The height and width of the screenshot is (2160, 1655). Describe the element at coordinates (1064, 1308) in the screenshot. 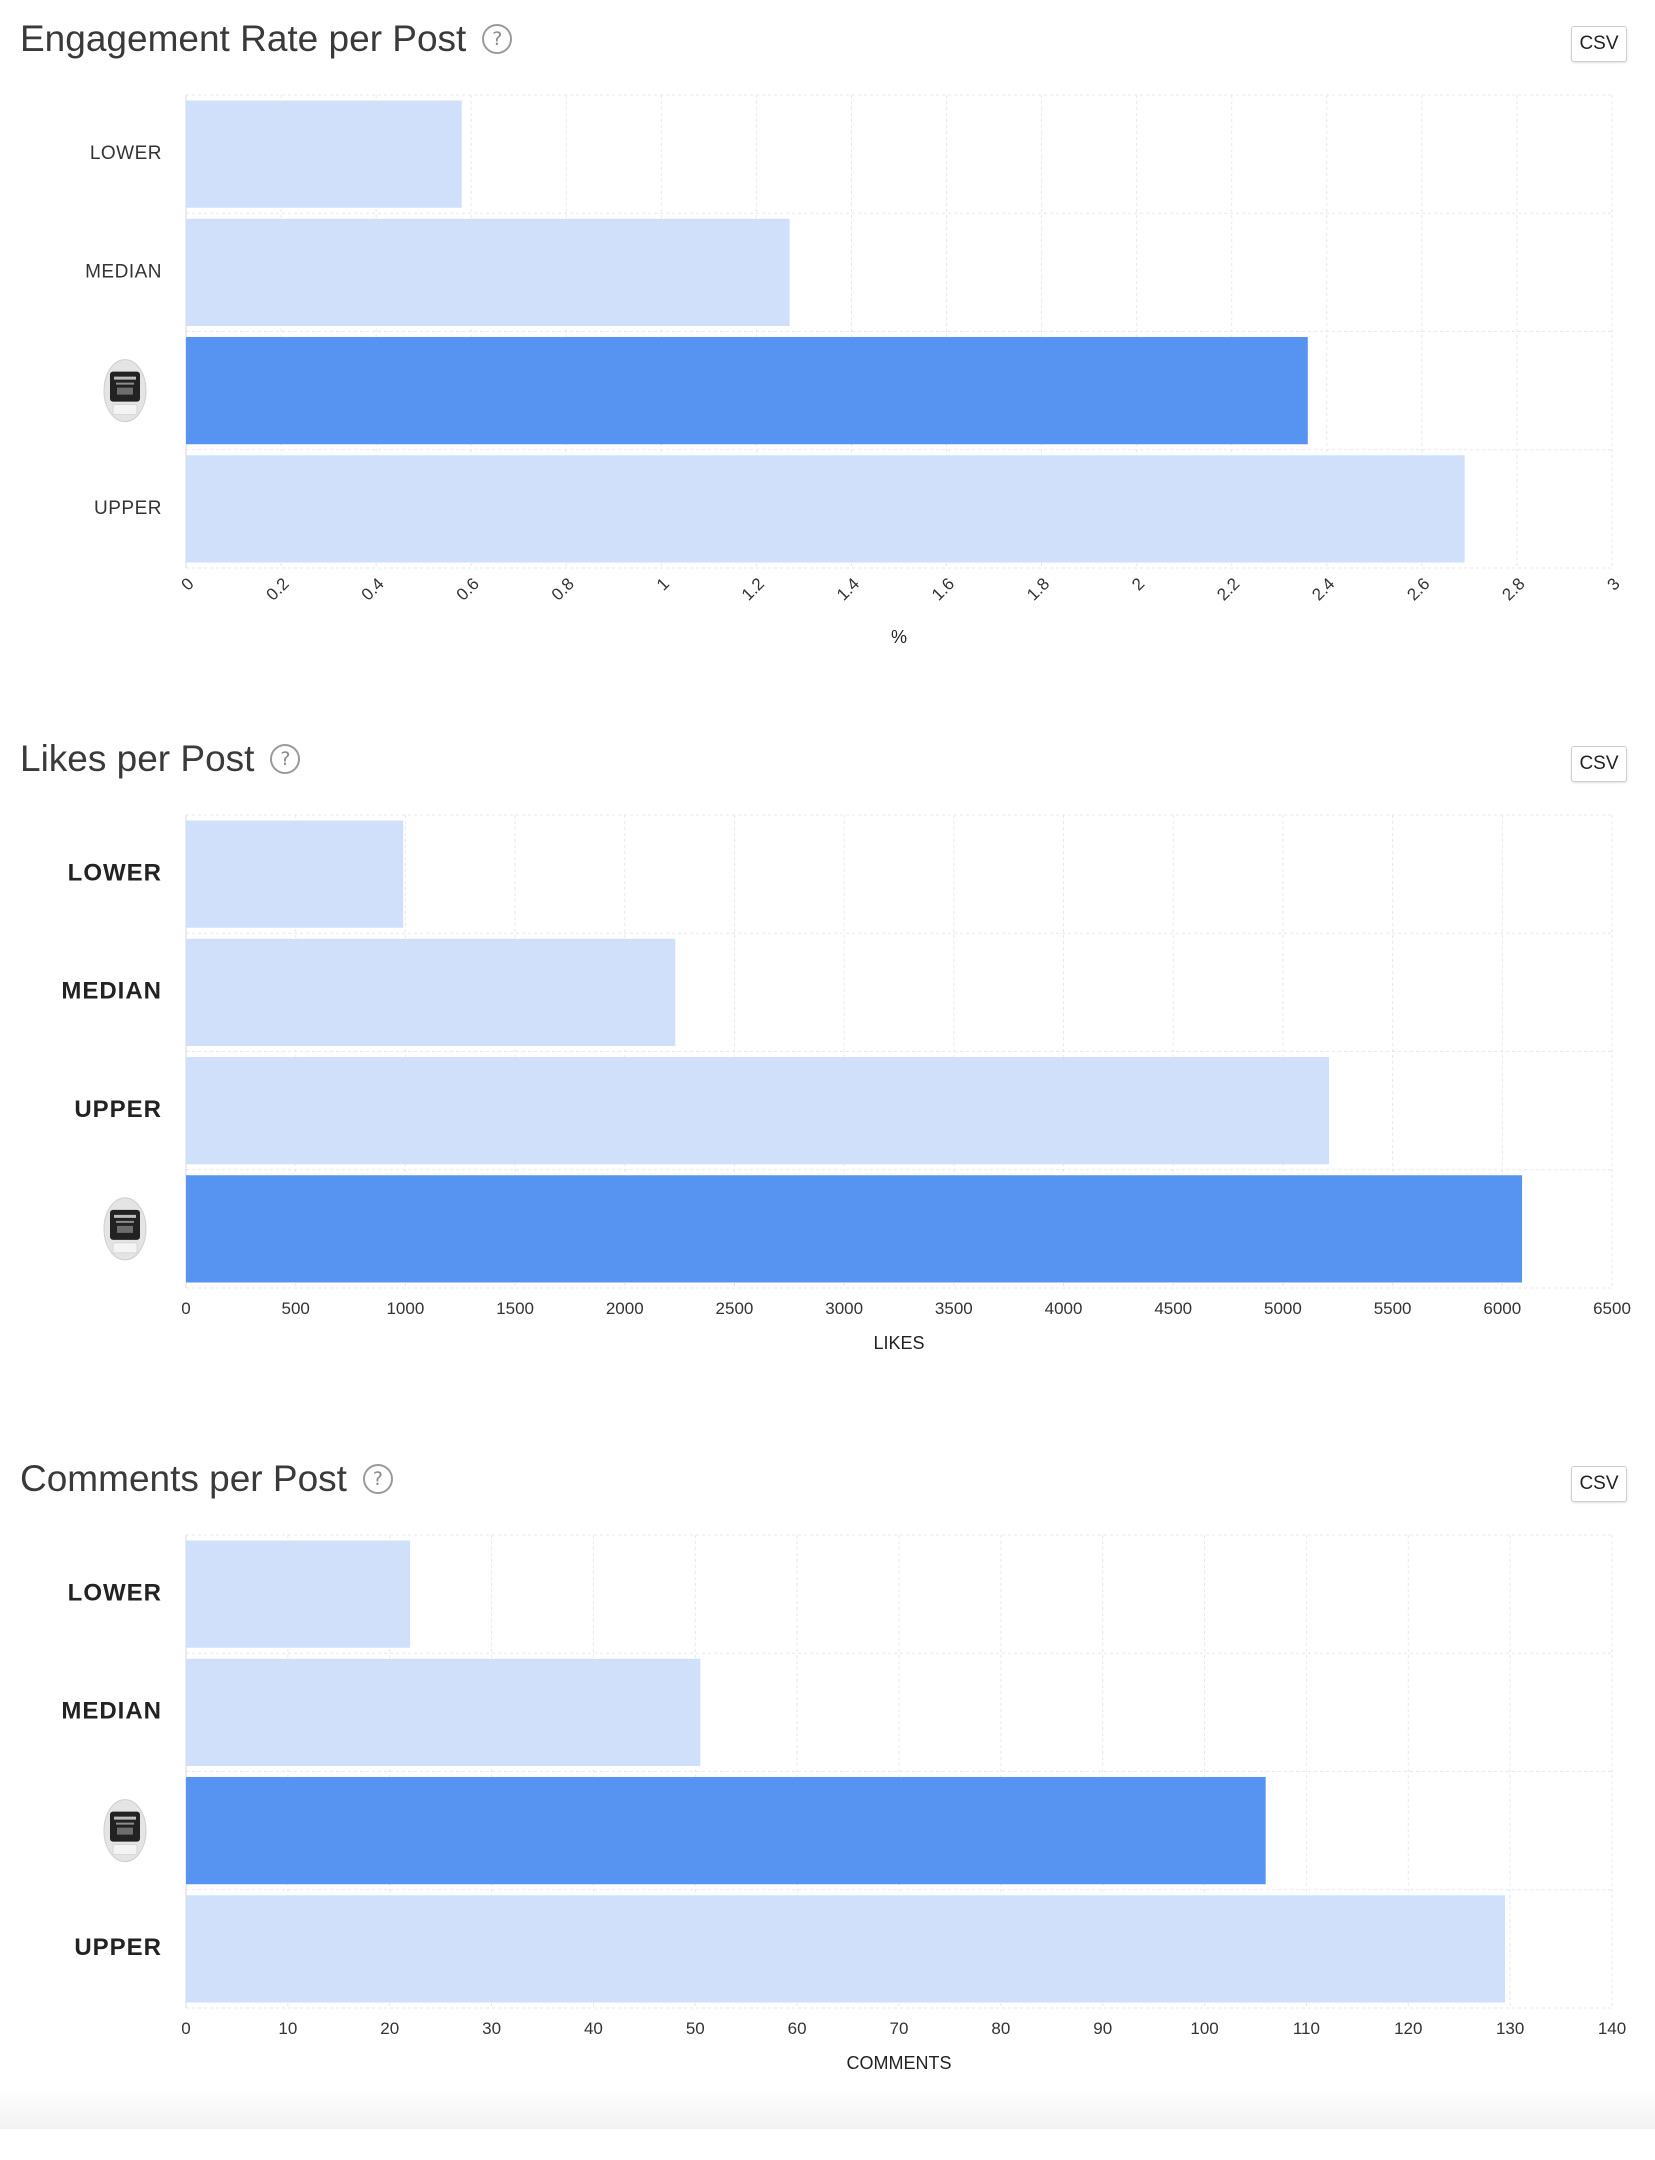

I see `x-tick-label: 4000` at that location.